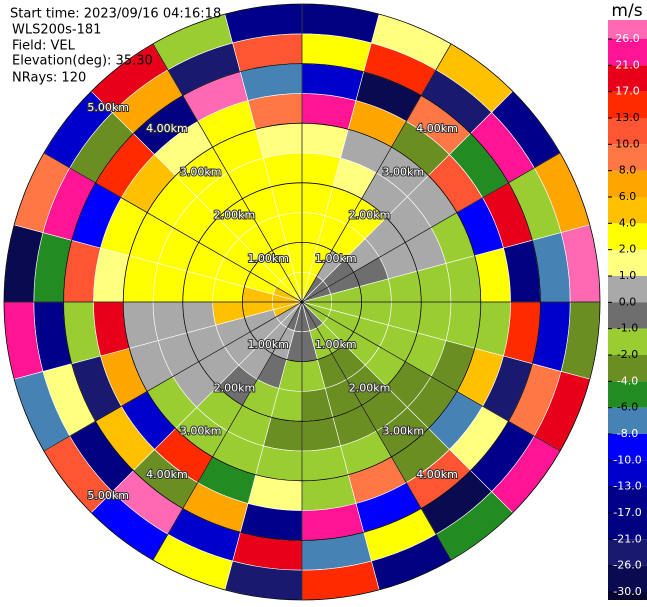  Describe the element at coordinates (627, 143) in the screenshot. I see `colorbar-label: 10.0` at that location.